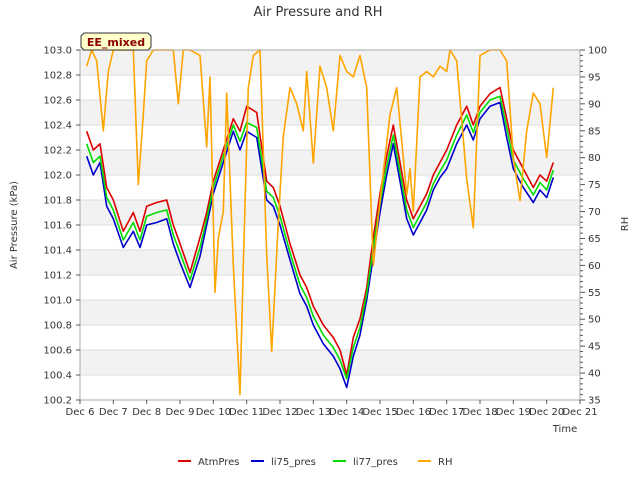 The width and height of the screenshot is (640, 480). I want to click on x-tick-label: Dec 6, so click(80, 412).